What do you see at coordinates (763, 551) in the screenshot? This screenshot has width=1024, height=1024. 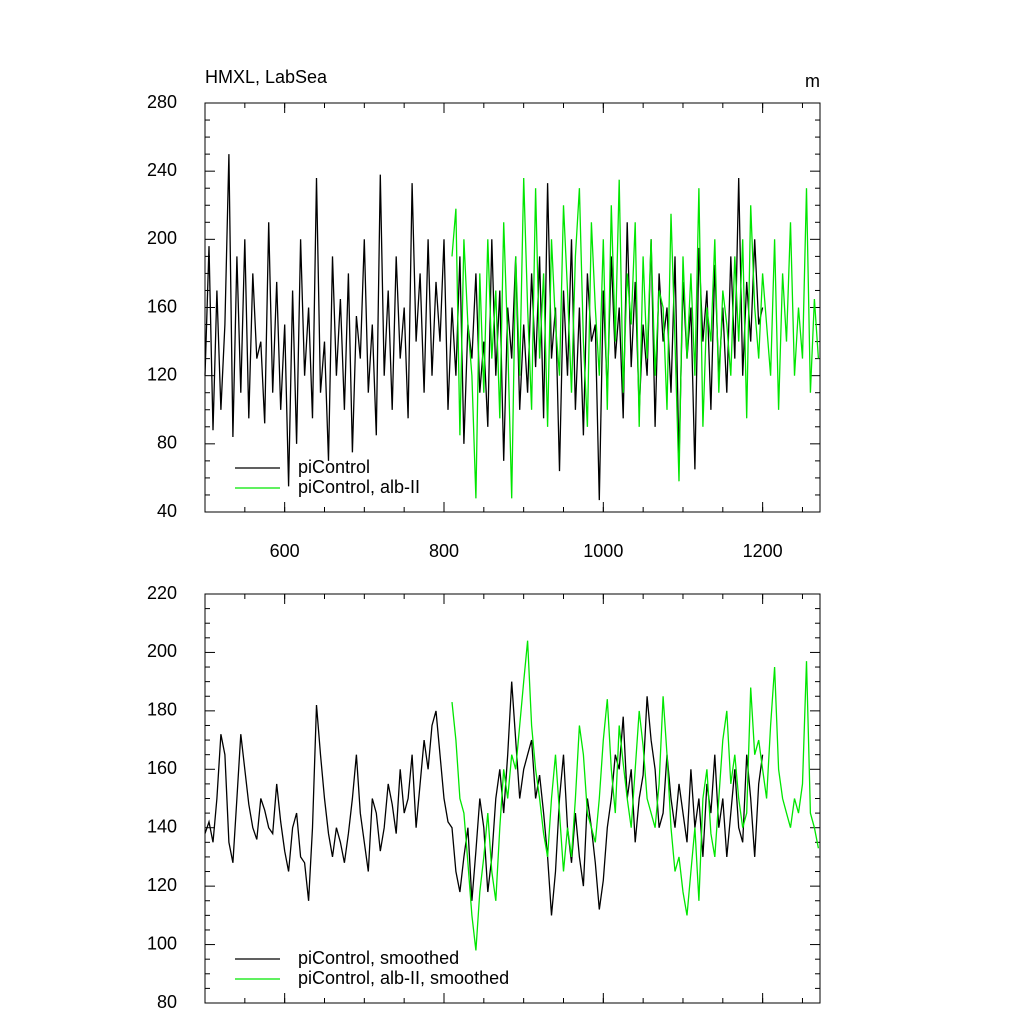 I see `x-tick-label: 1200` at bounding box center [763, 551].